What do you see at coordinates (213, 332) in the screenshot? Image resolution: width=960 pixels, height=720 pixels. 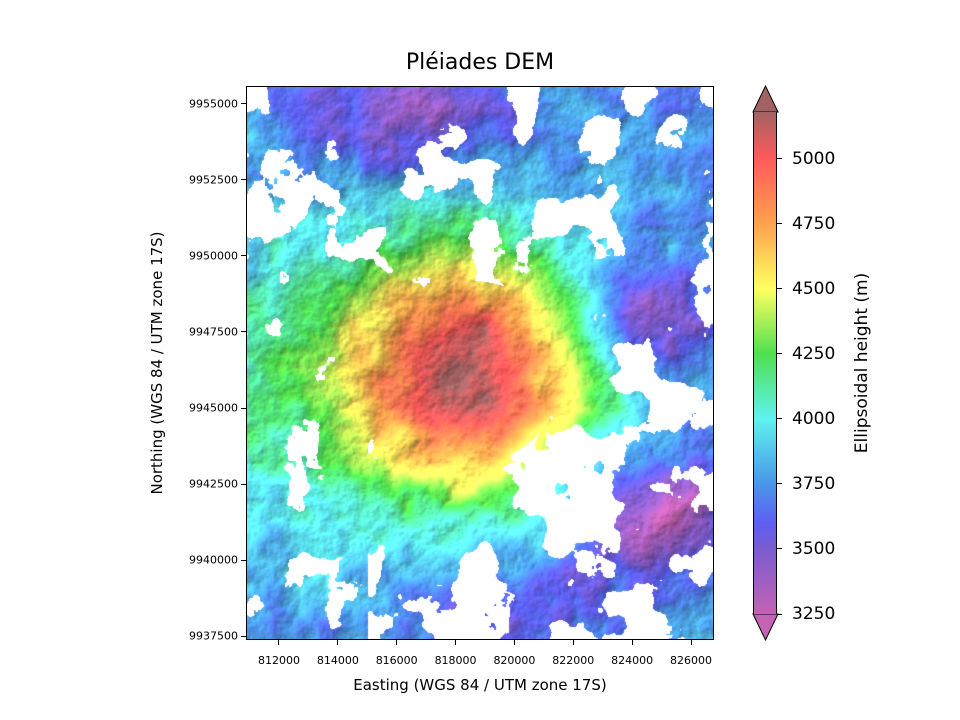 I see `y-tick-label: 9947500` at bounding box center [213, 332].